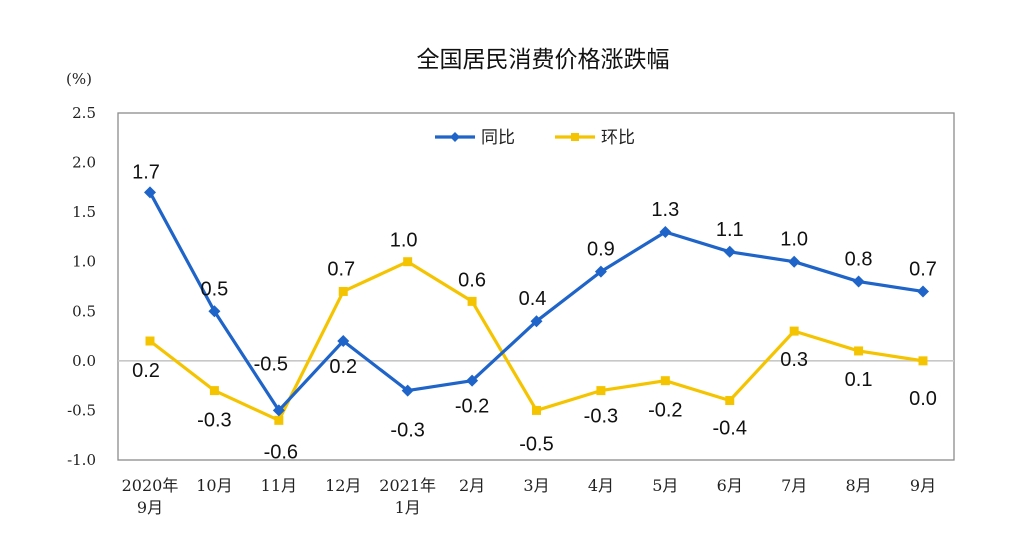 The image size is (1026, 553). Describe the element at coordinates (535, 138) in the screenshot. I see `legend: 同比 环比` at that location.